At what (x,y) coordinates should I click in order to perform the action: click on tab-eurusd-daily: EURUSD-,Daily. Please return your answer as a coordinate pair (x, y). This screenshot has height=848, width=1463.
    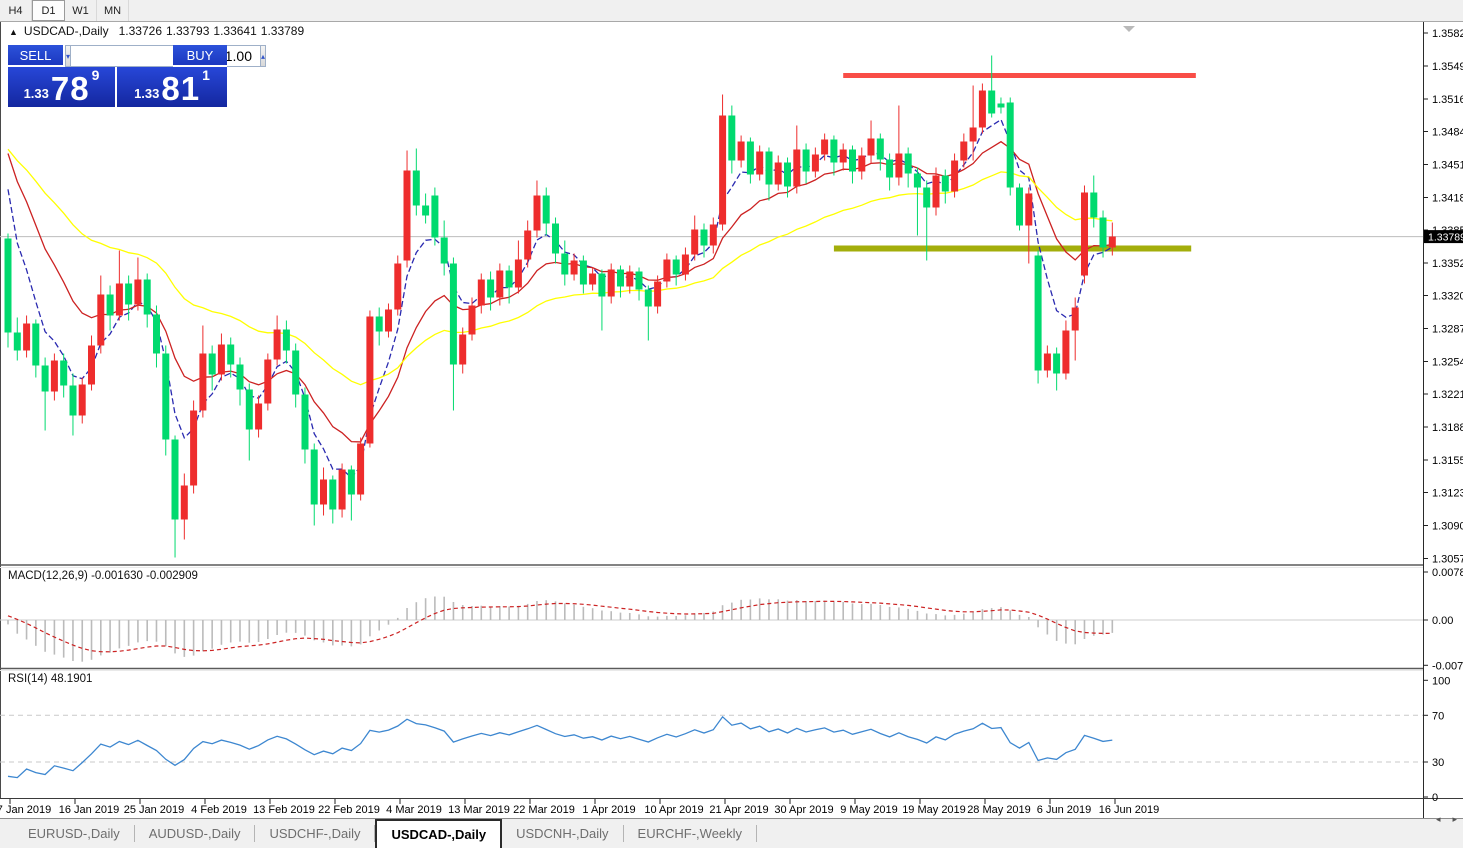
    Looking at the image, I should click on (74, 833).